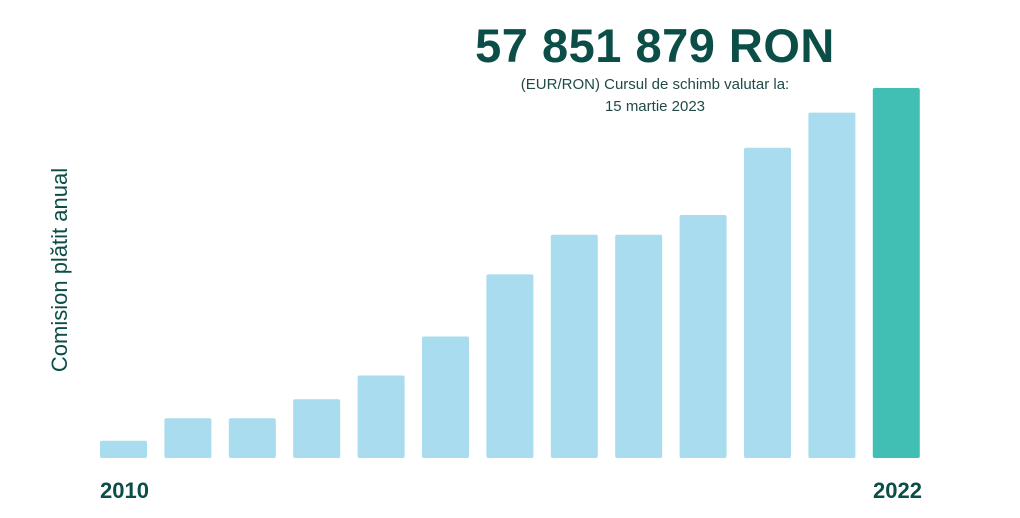 This screenshot has height=518, width=1020. What do you see at coordinates (317, 428) in the screenshot?
I see `bar-2013` at bounding box center [317, 428].